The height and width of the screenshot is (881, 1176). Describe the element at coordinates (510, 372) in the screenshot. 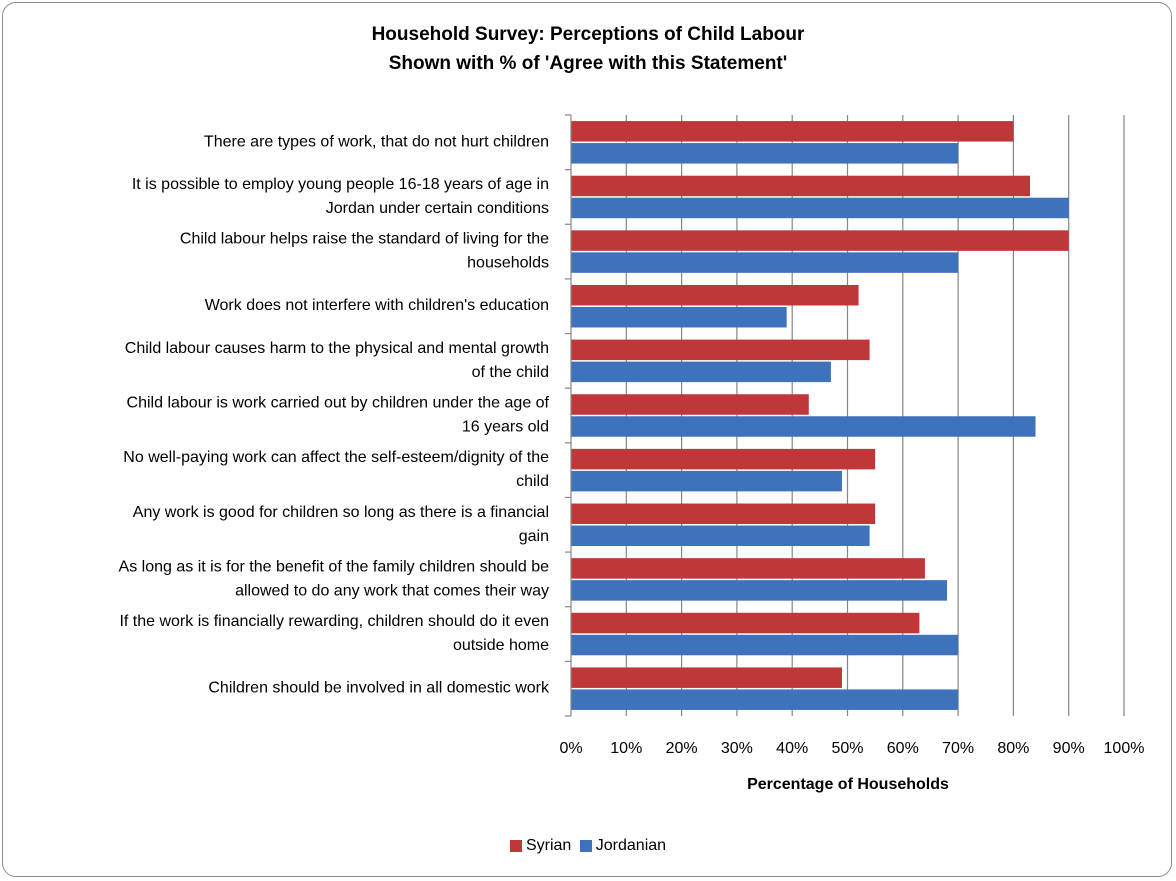

I see `category-label: of the child` at that location.